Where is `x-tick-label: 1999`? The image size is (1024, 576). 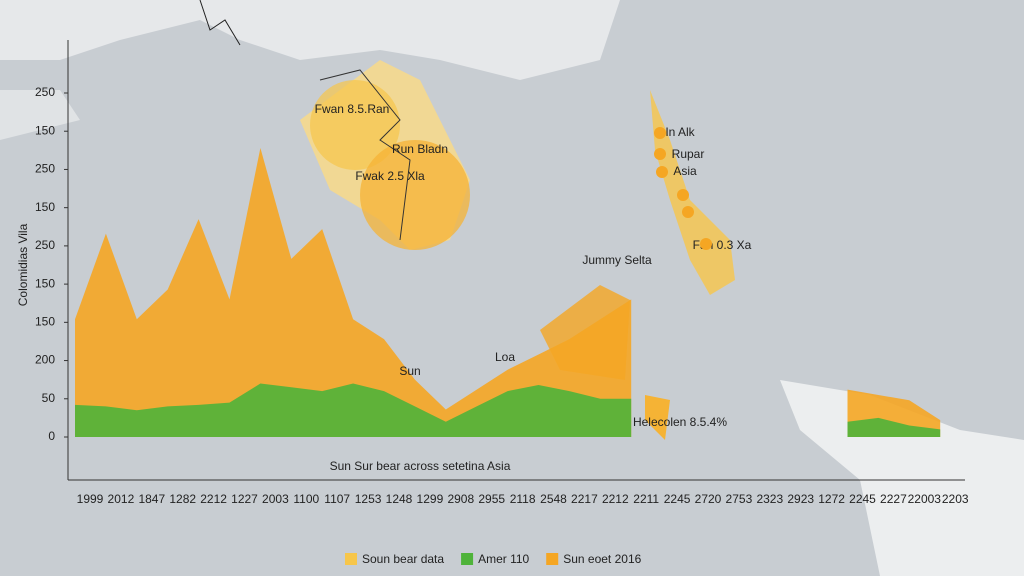
x-tick-label: 1999 is located at coordinates (90, 499).